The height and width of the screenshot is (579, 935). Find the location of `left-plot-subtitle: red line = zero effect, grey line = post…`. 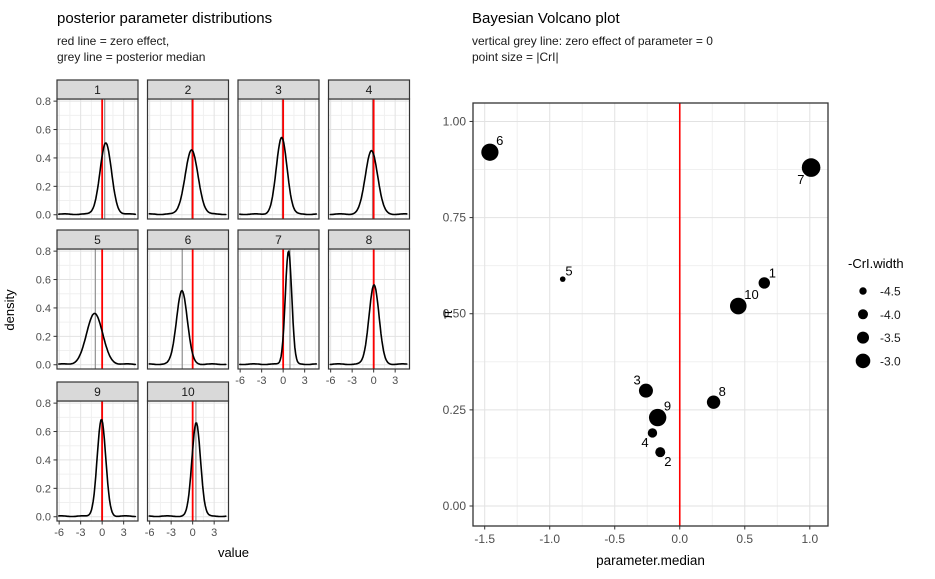

left-plot-subtitle: red line = zero effect, grey line = post… is located at coordinates (131, 49).